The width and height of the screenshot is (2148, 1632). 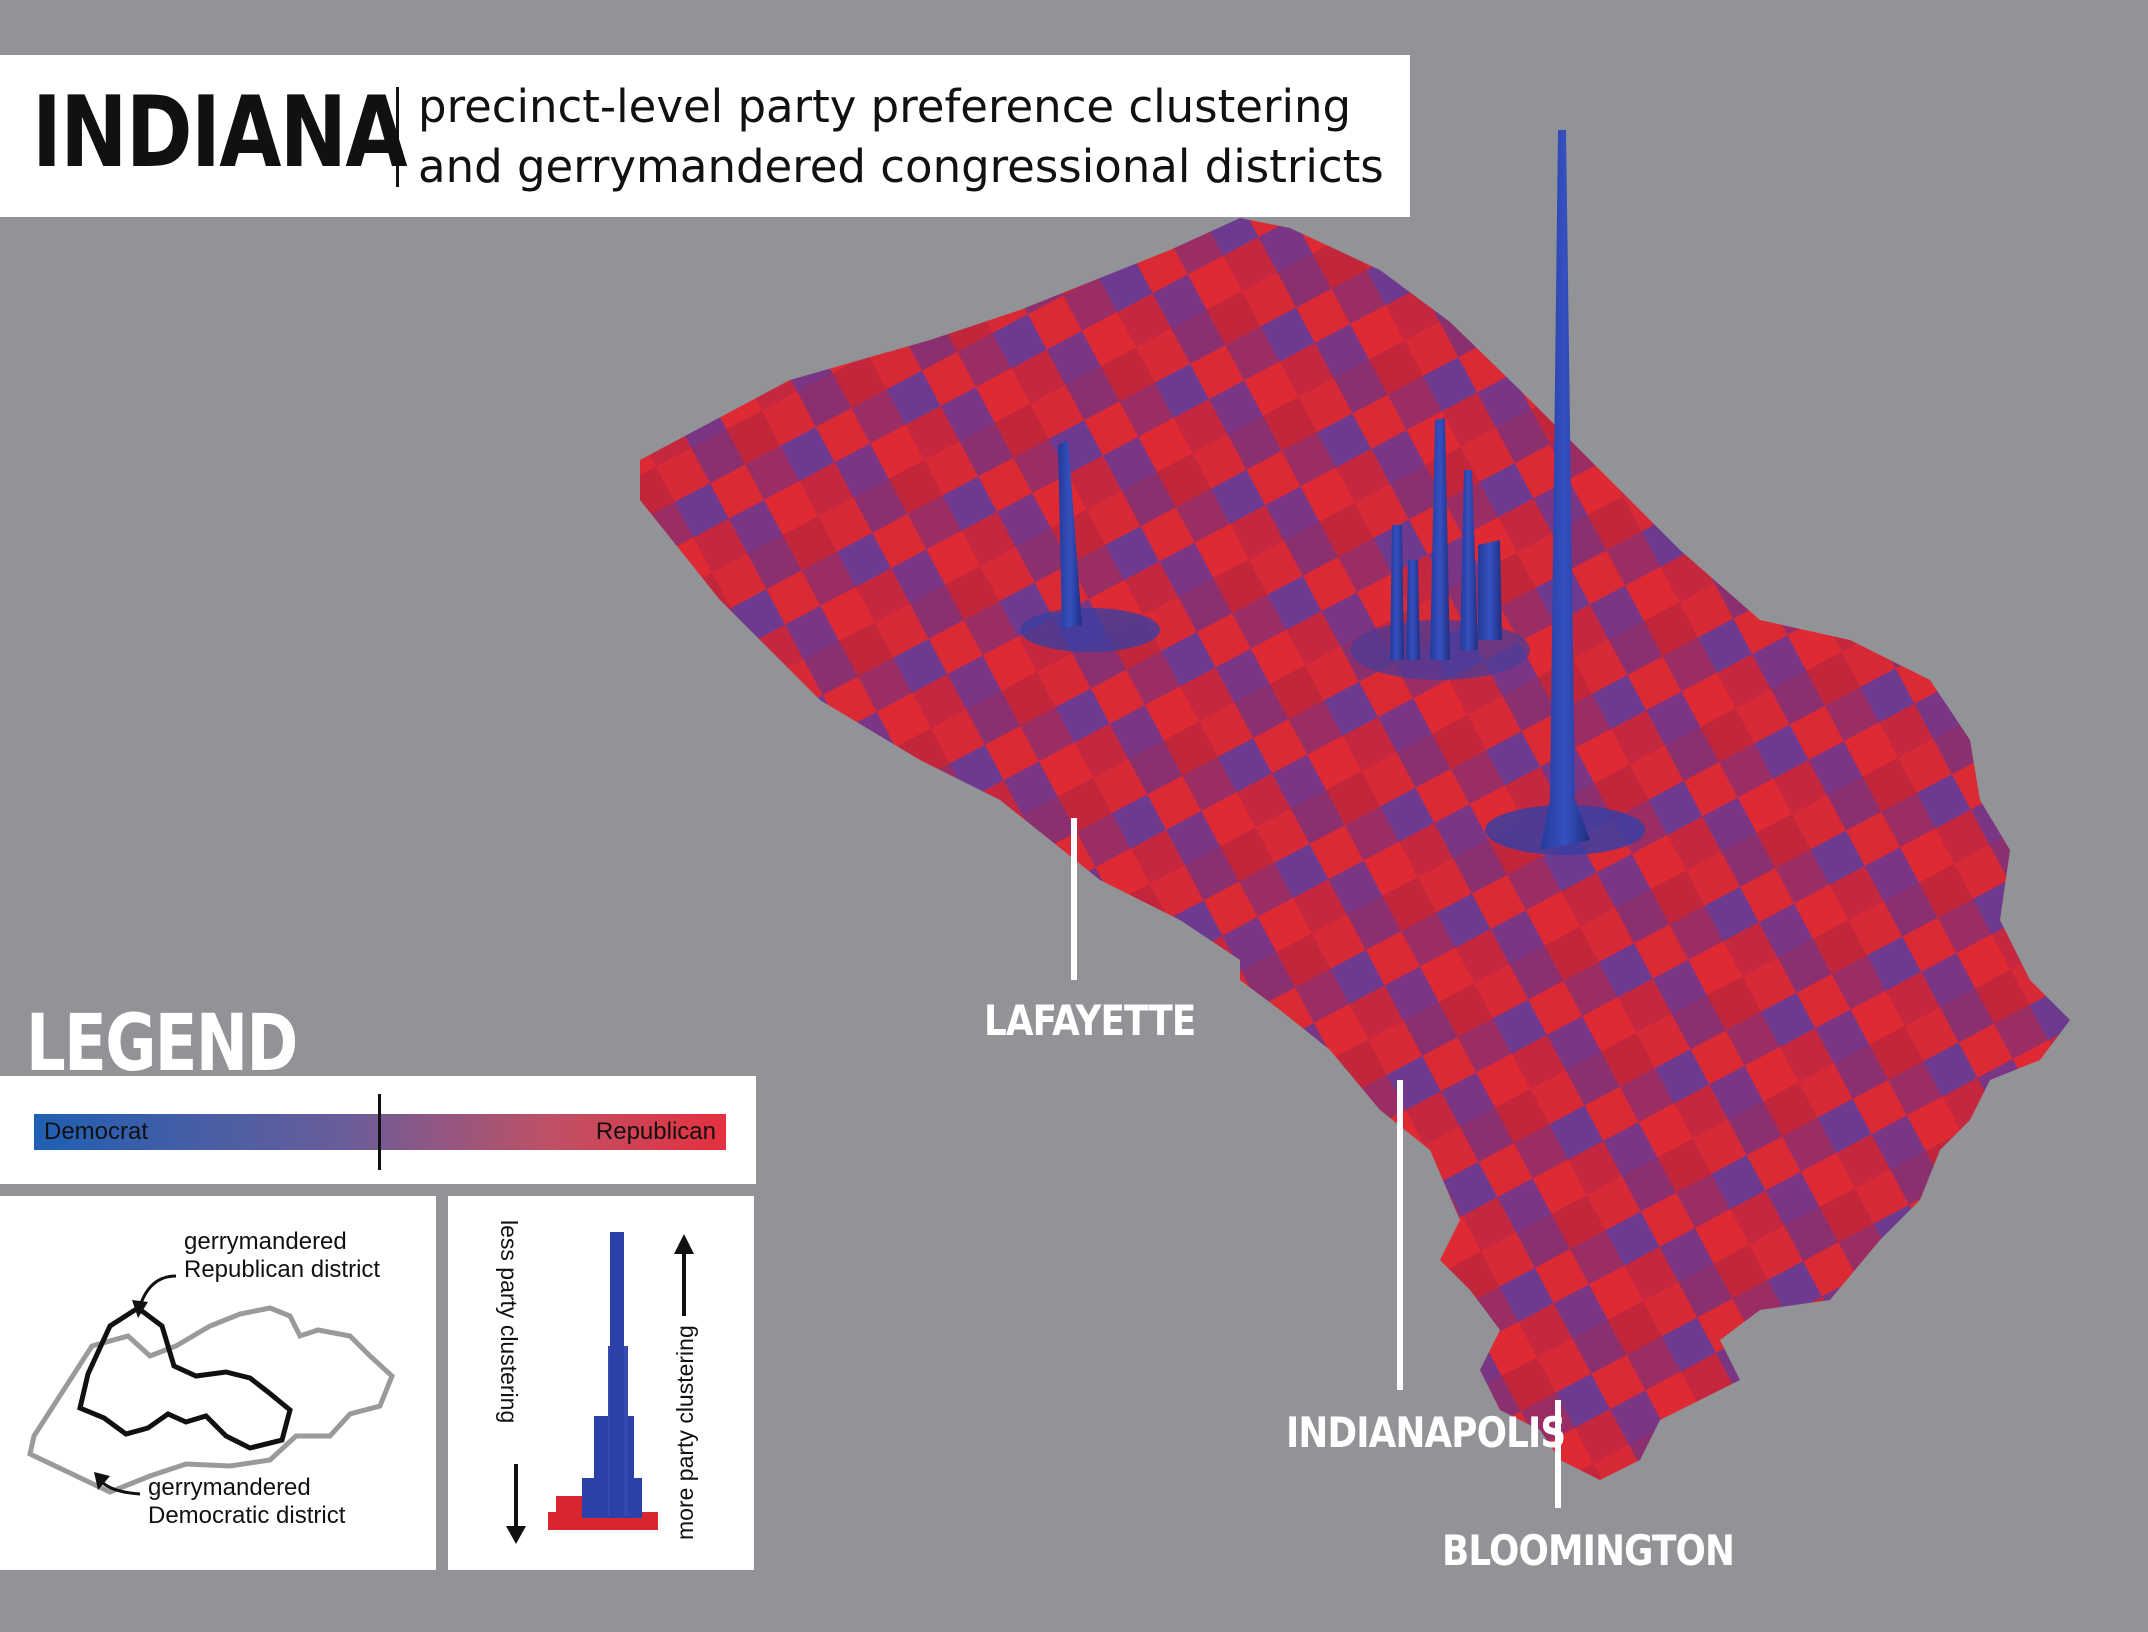 What do you see at coordinates (282, 1255) in the screenshot?
I see `republican-district-label: gerrymandered Republican district` at bounding box center [282, 1255].